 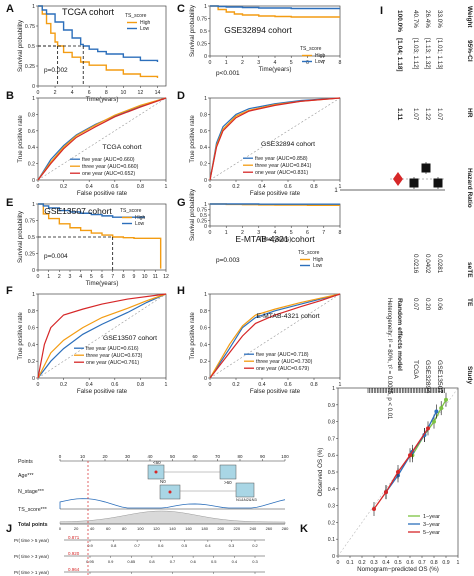 What do you see at coordinates (181, 9) in the screenshot?
I see `panel-letter: C` at bounding box center [181, 9].